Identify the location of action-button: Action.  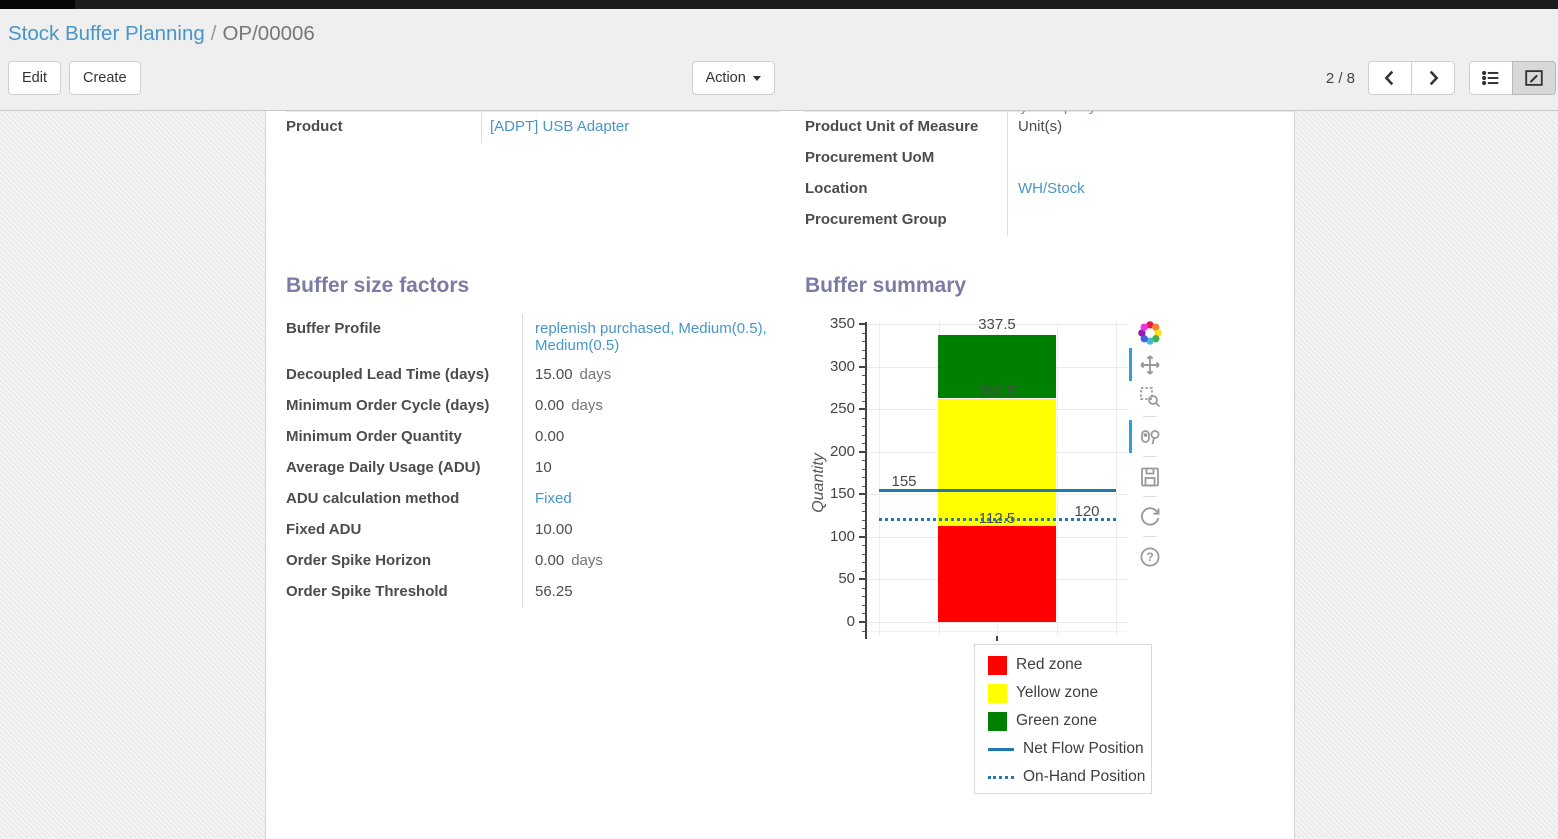
(733, 78).